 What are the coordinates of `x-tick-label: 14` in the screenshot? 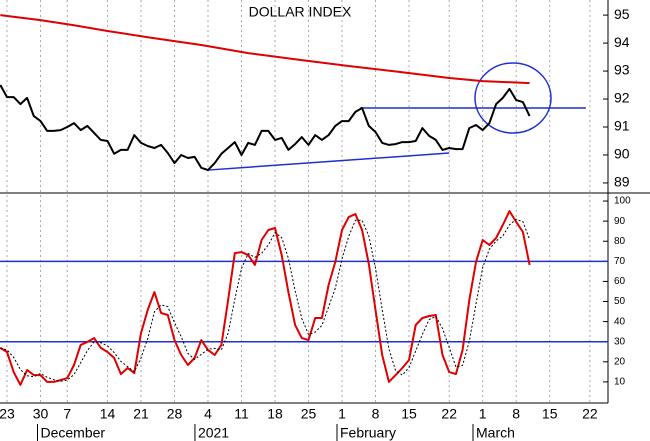 It's located at (108, 414).